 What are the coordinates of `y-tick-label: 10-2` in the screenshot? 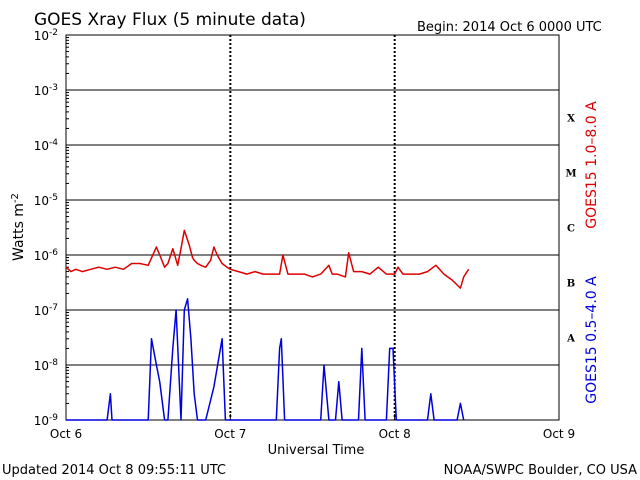 It's located at (46, 35).